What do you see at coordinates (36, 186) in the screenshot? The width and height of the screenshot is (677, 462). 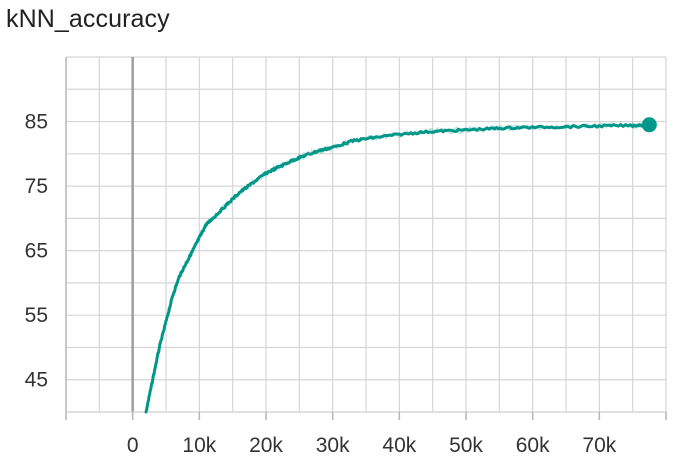 I see `y-tick-label: 75` at bounding box center [36, 186].